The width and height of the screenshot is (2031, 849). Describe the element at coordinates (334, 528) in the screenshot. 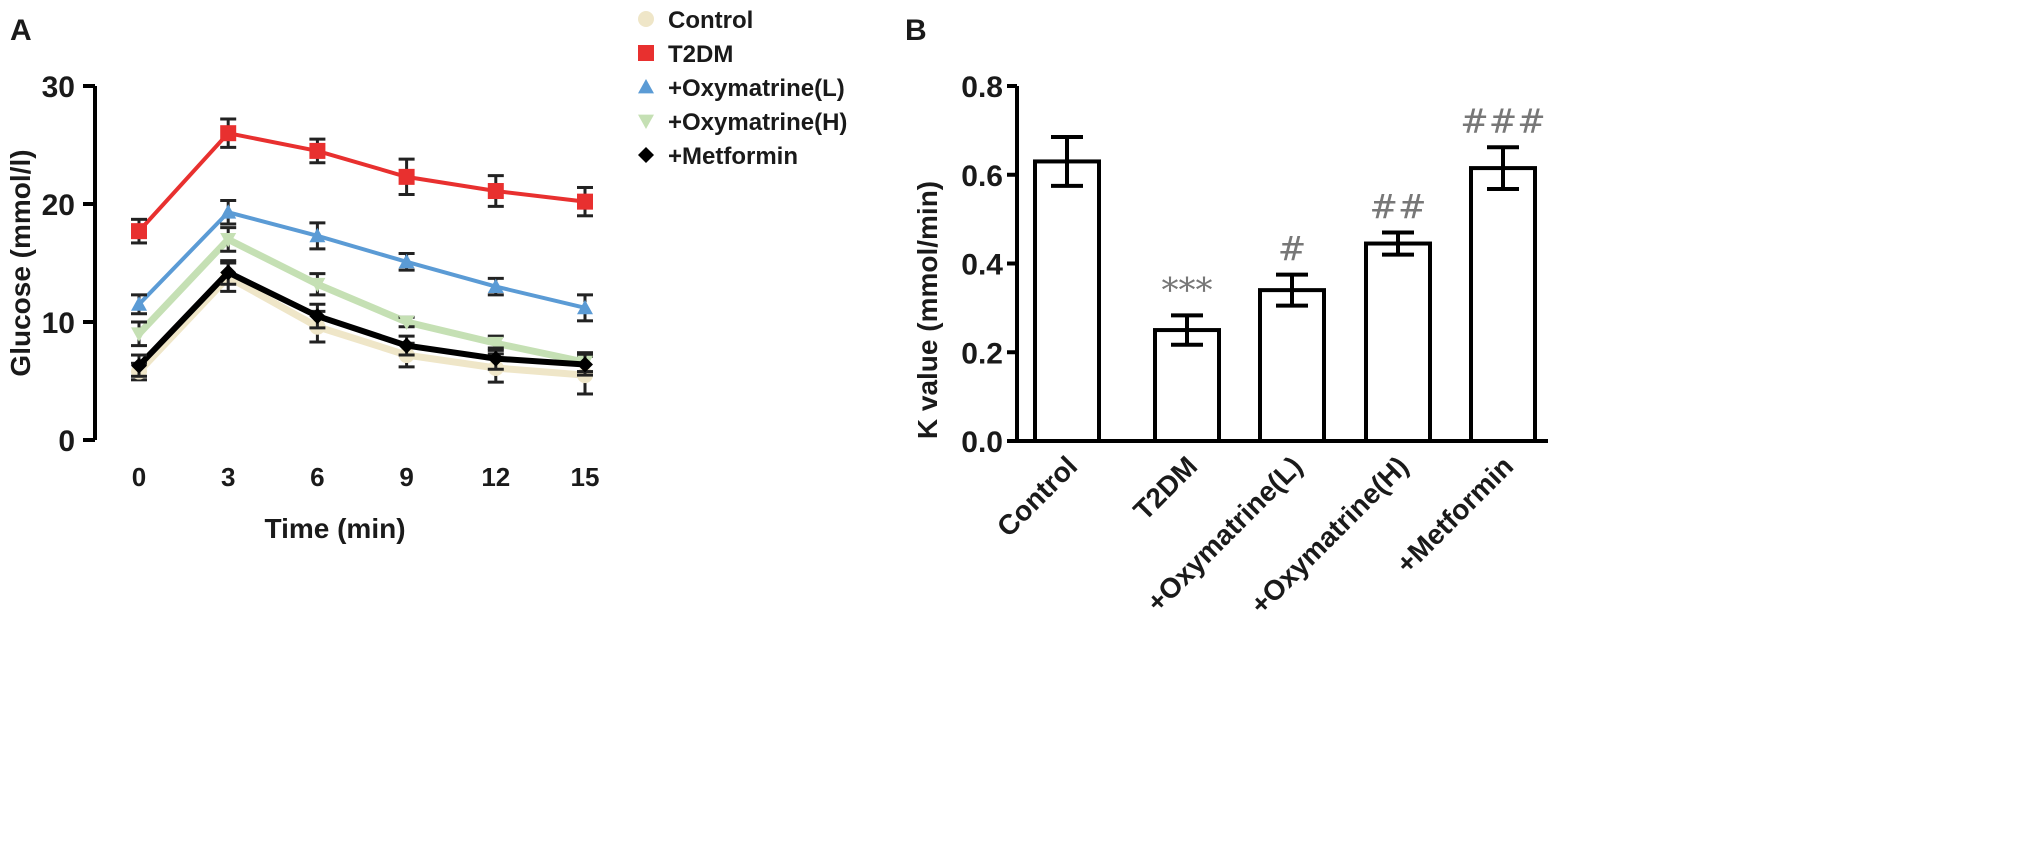

I see `x-axis-label: Time (min)` at that location.